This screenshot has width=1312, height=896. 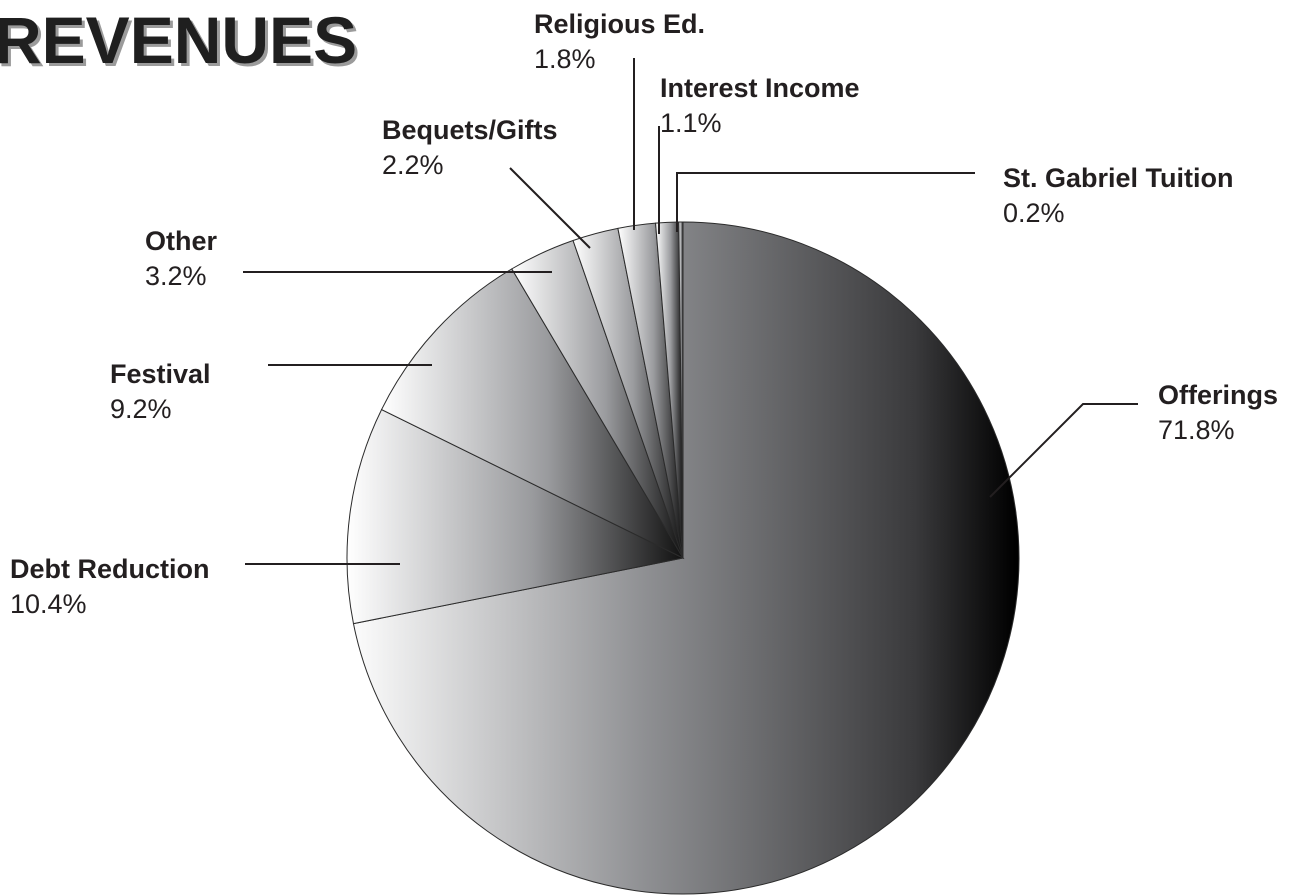 I want to click on slice-value-bequets-gifts: 2.2%, so click(x=413, y=165).